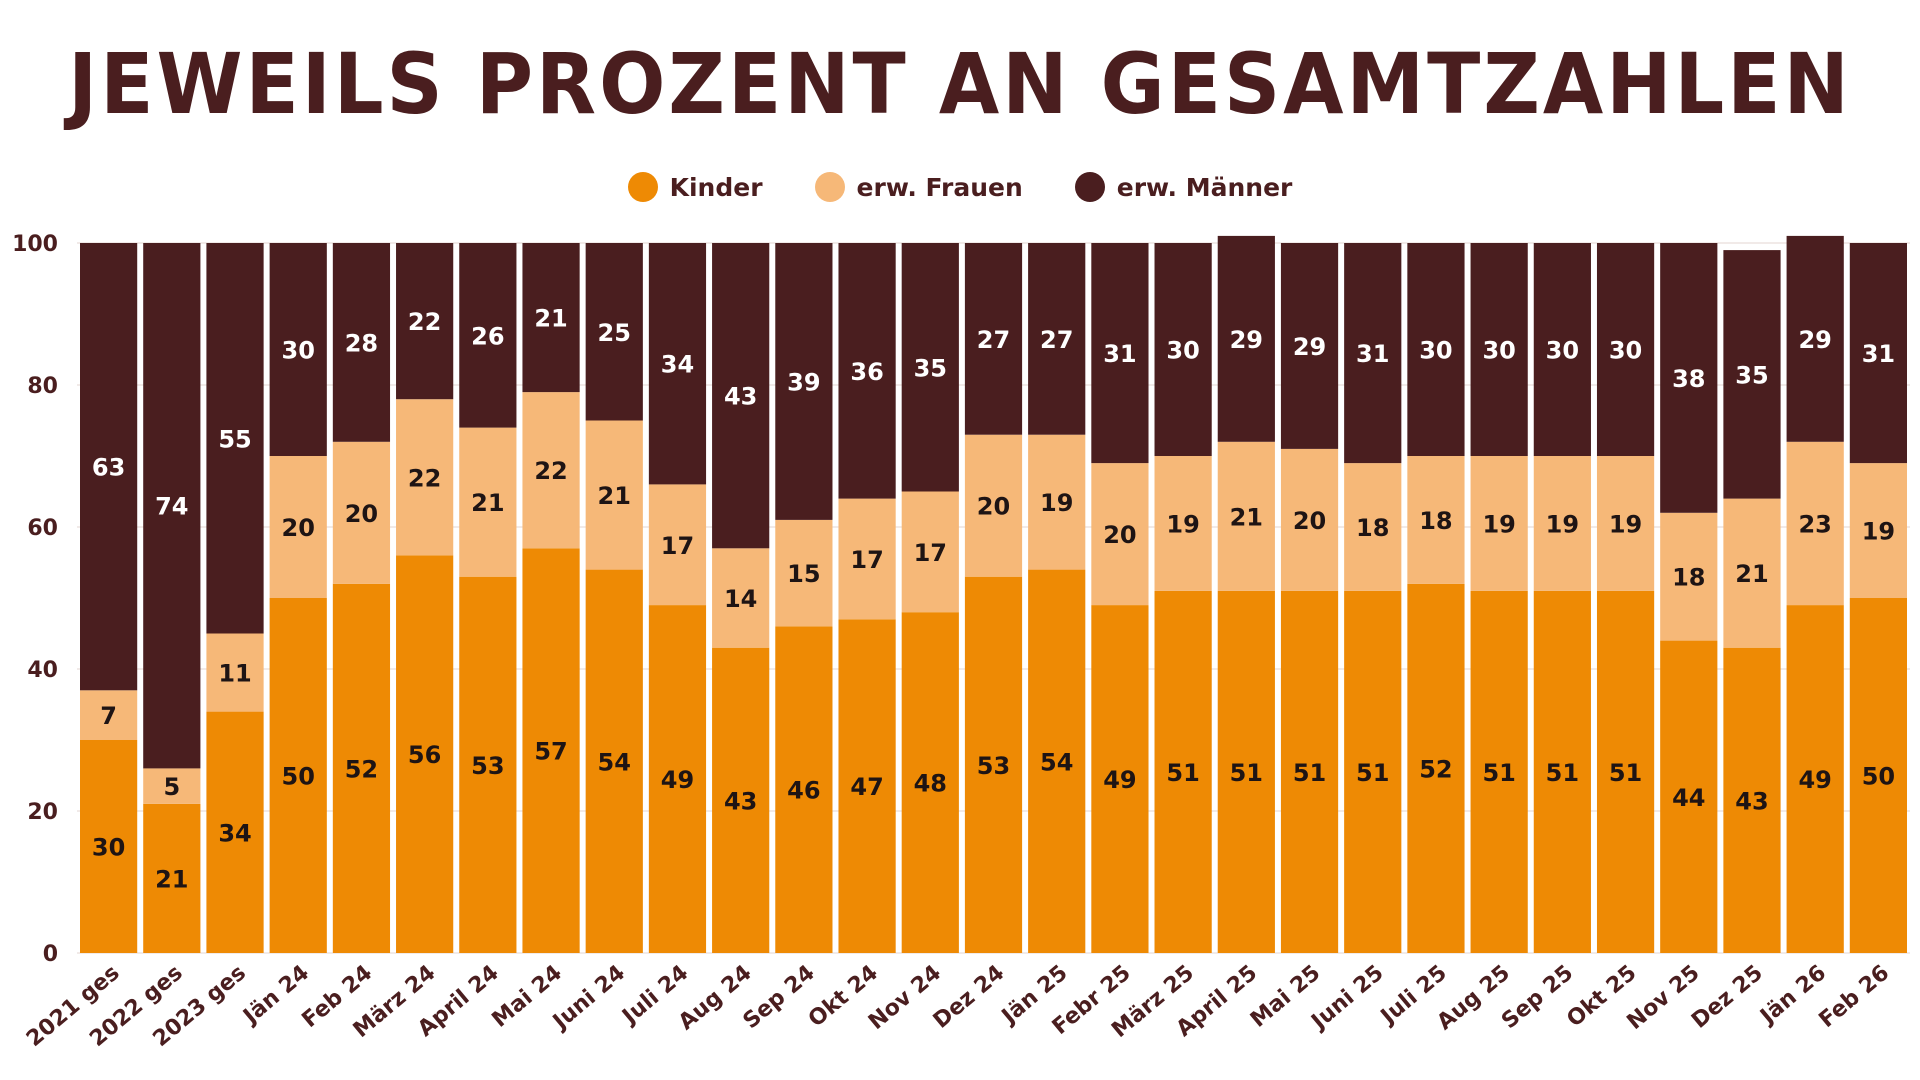 The width and height of the screenshot is (1920, 1080). What do you see at coordinates (487, 503) in the screenshot?
I see `value-label-1-6: 21` at bounding box center [487, 503].